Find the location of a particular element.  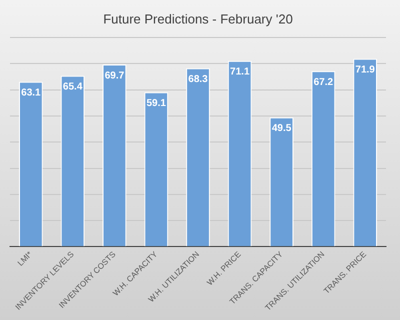

data-label: 49.5 is located at coordinates (282, 128).